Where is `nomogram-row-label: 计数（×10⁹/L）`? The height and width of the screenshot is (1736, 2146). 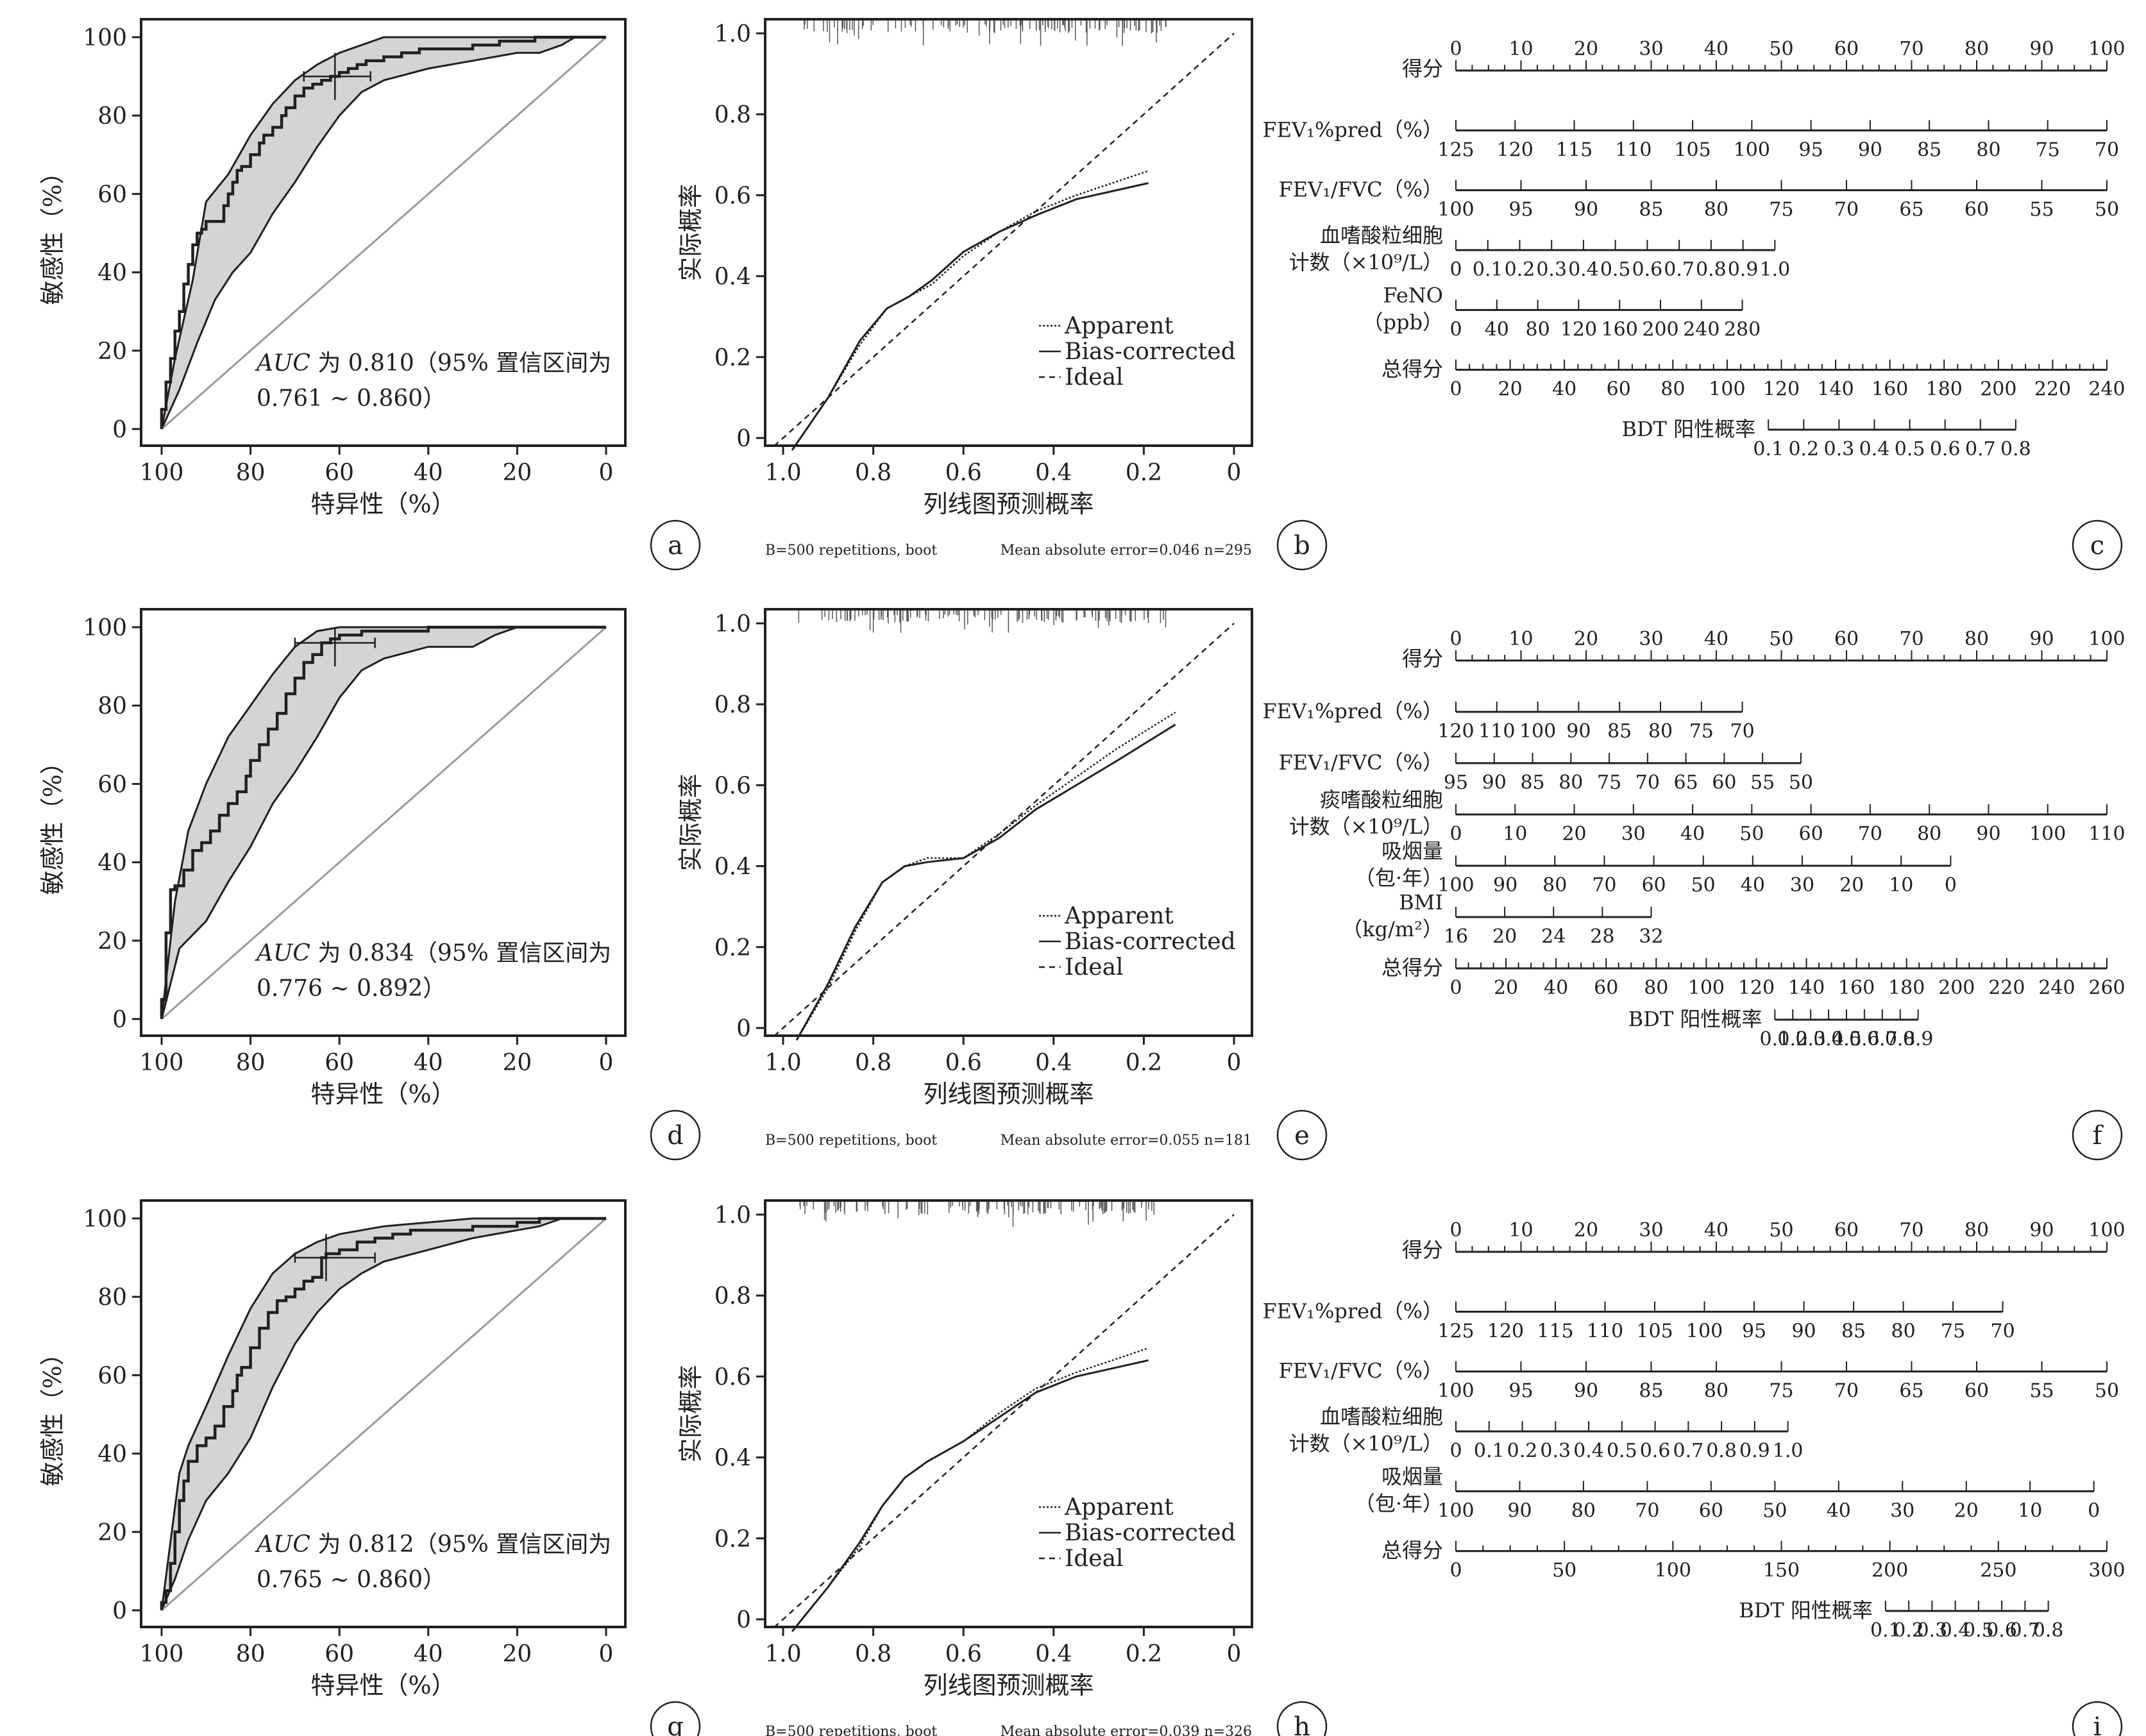 nomogram-row-label: 计数（×10⁹/L） is located at coordinates (1366, 827).